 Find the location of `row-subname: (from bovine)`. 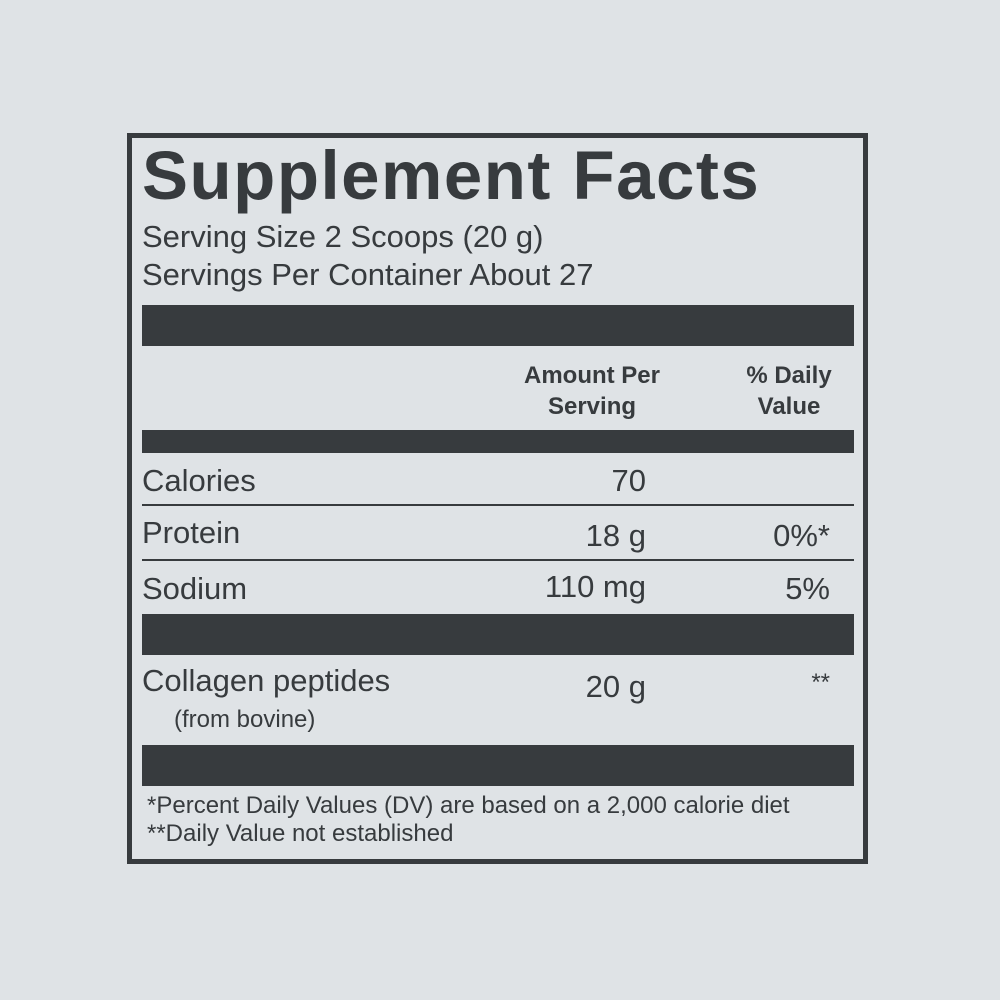

row-subname: (from bovine) is located at coordinates (245, 719).